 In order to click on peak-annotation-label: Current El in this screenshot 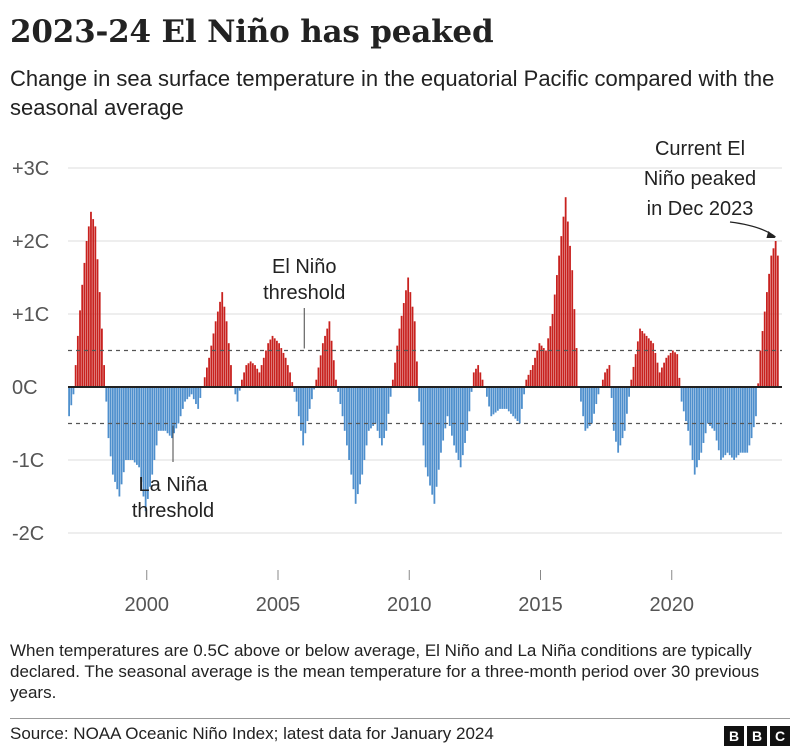, I will do `click(700, 149)`.